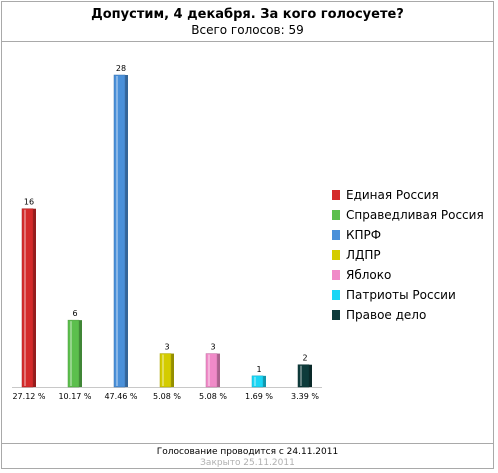  What do you see at coordinates (415, 215) in the screenshot?
I see `legend-label: Справедливая Россия` at bounding box center [415, 215].